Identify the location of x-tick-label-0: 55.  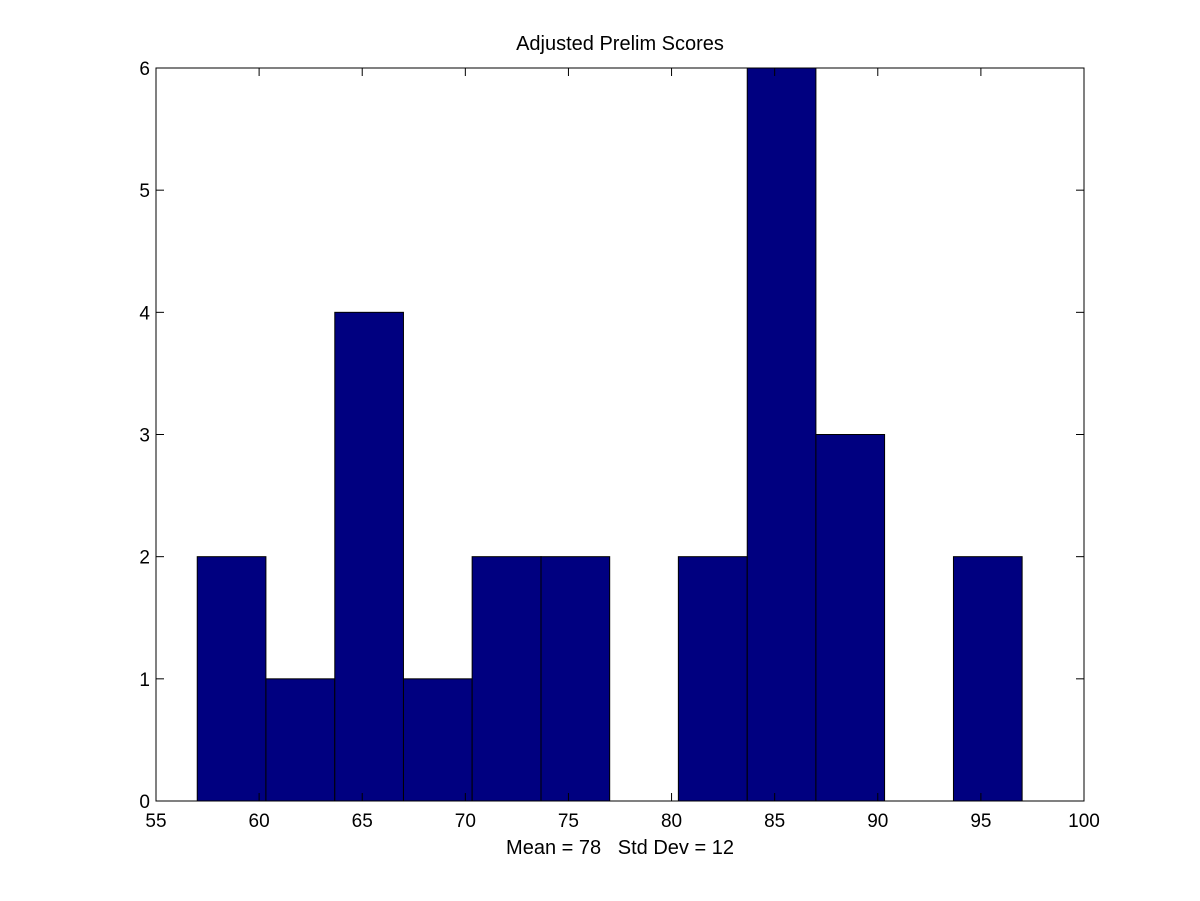
(155, 821).